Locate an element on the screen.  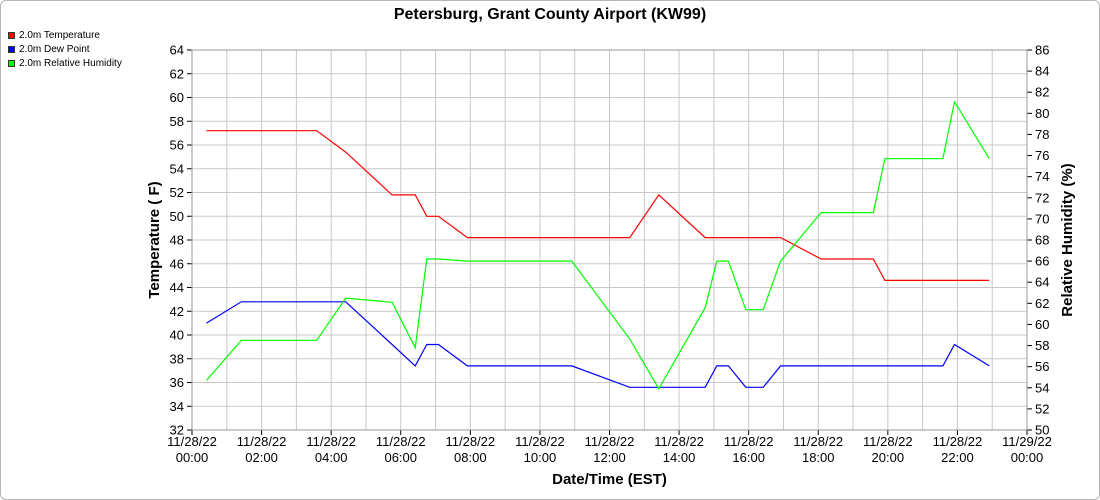
legend-label-temperature: 2.0m Temperature is located at coordinates (59, 35).